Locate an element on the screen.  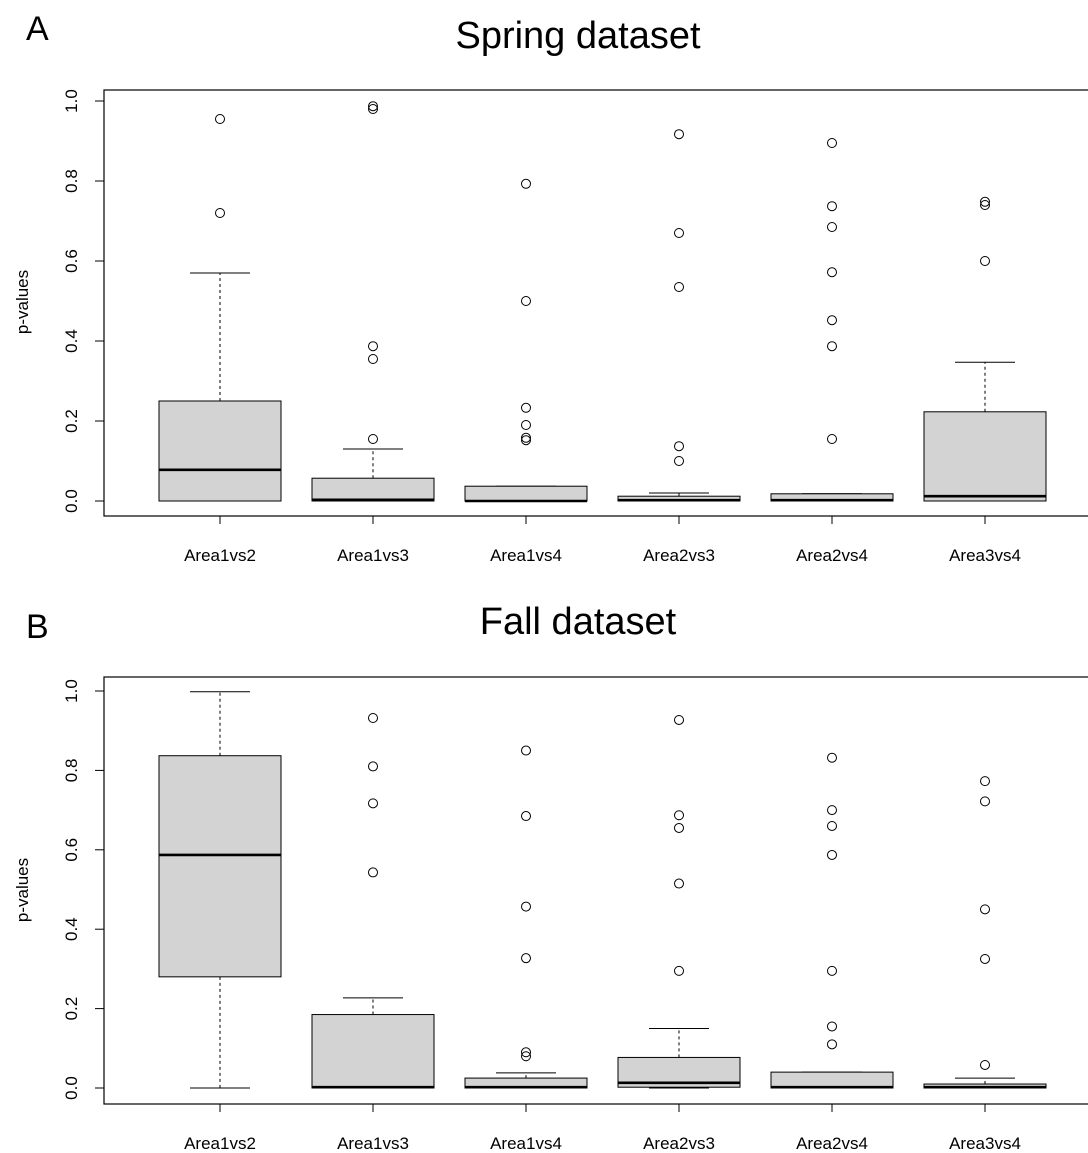
panel-label-a: A is located at coordinates (37, 29).